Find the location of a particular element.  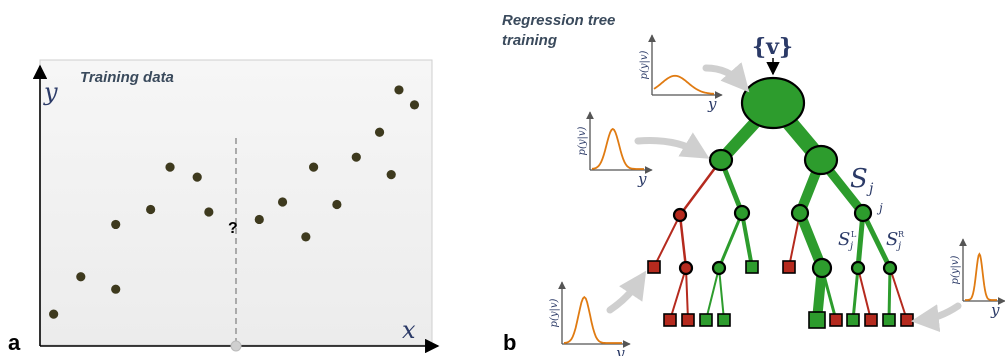

split-set-symbol: S is located at coordinates (859, 179).